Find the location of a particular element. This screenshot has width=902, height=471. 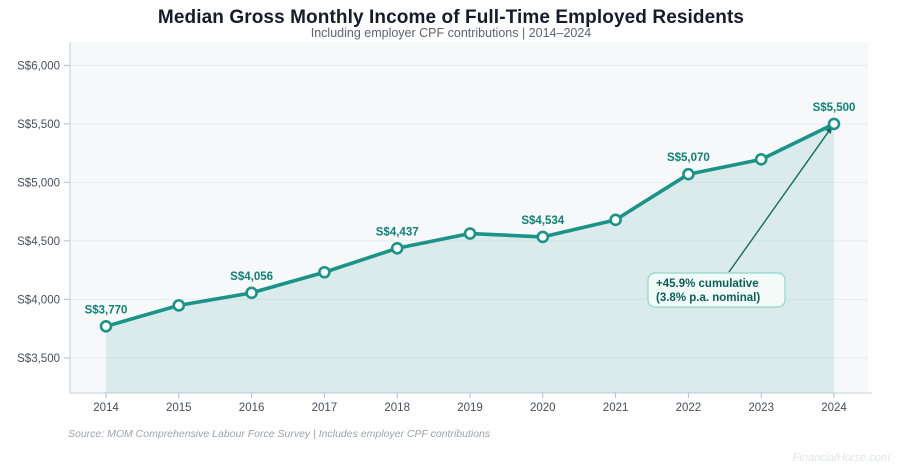

data-point-label: S$3,770 is located at coordinates (106, 310).